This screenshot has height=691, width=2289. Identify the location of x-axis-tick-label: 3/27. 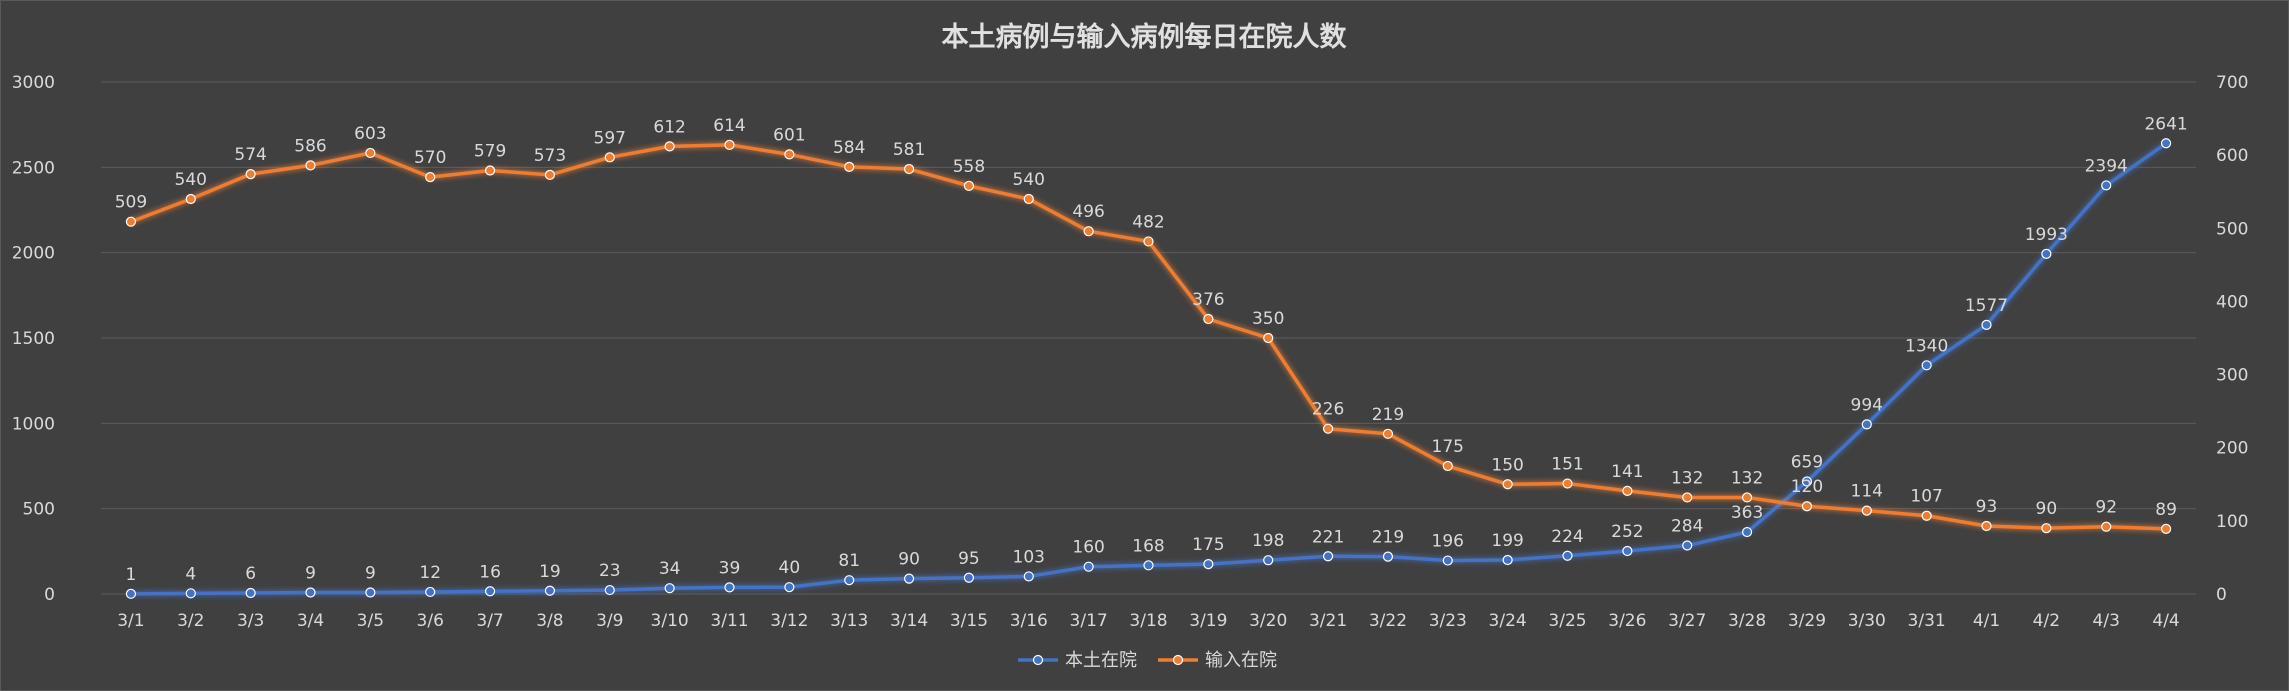
(1687, 621).